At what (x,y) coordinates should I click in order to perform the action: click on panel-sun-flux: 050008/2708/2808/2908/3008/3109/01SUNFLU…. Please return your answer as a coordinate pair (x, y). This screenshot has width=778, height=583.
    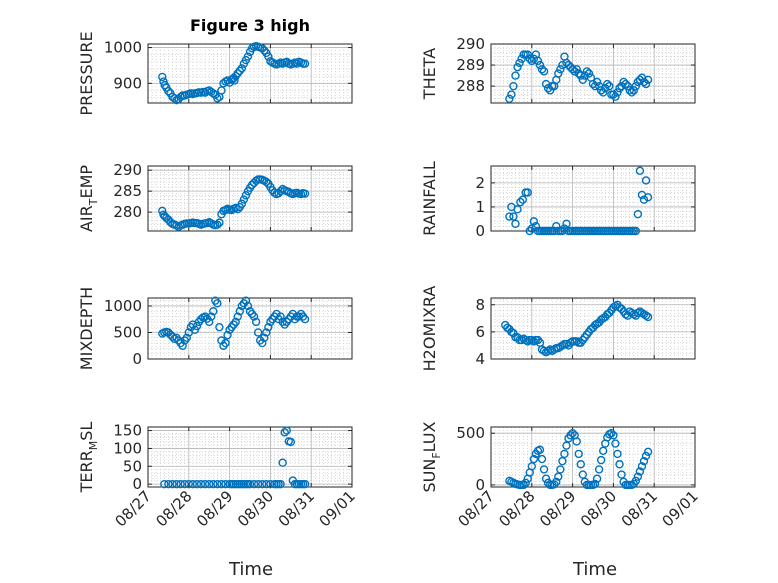
    Looking at the image, I should click on (561, 475).